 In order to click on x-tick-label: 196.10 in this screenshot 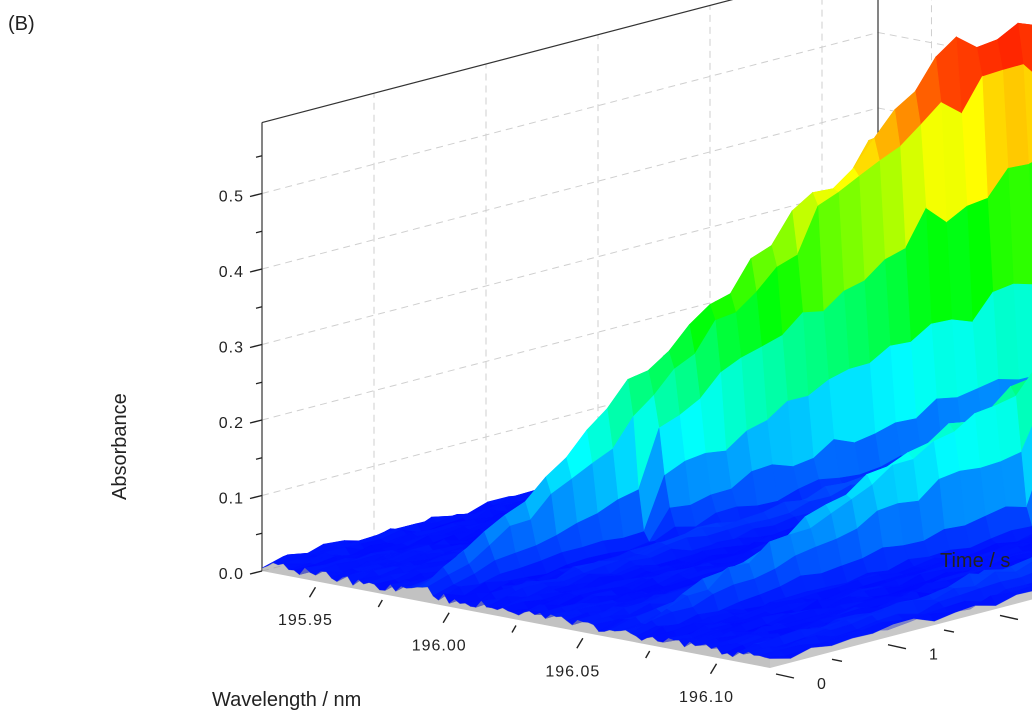, I will do `click(706, 697)`.